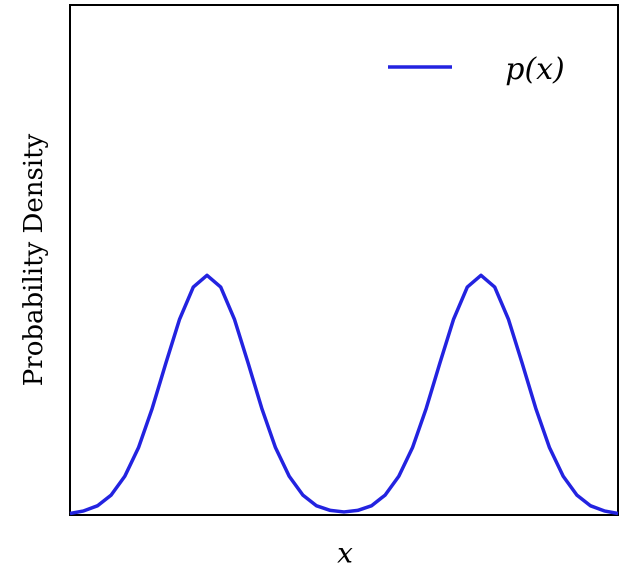 Image resolution: width=640 pixels, height=570 pixels. What do you see at coordinates (34, 259) in the screenshot?
I see `y-axis-label: Probability Density` at bounding box center [34, 259].